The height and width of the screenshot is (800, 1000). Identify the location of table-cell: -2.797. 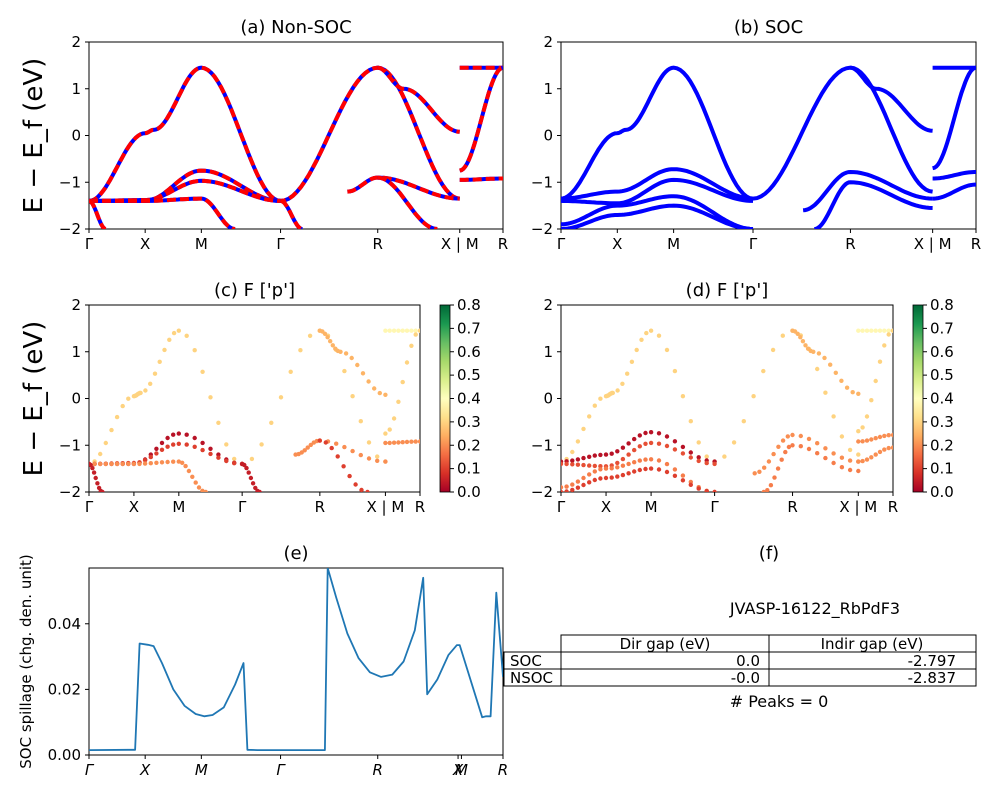
(932, 661).